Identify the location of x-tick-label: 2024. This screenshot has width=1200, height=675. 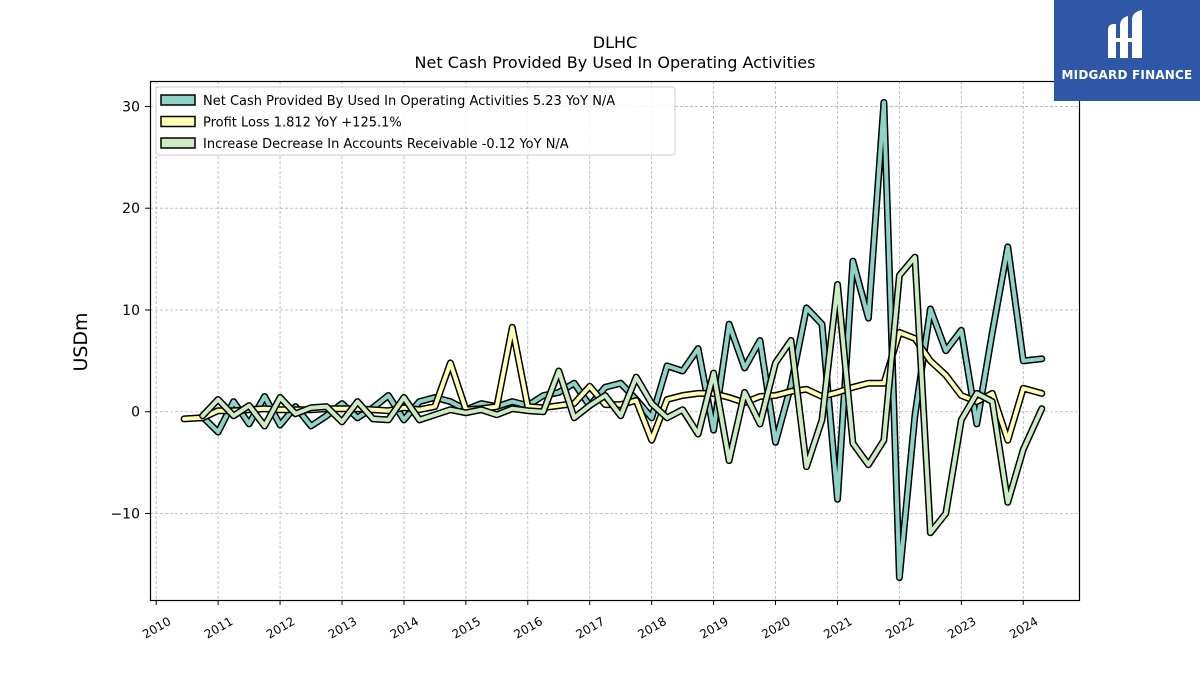
(1023, 627).